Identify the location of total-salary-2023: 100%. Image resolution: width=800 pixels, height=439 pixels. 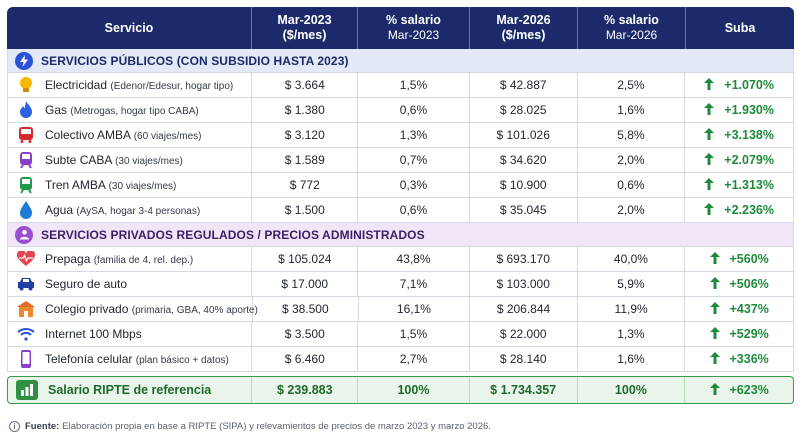
(414, 390).